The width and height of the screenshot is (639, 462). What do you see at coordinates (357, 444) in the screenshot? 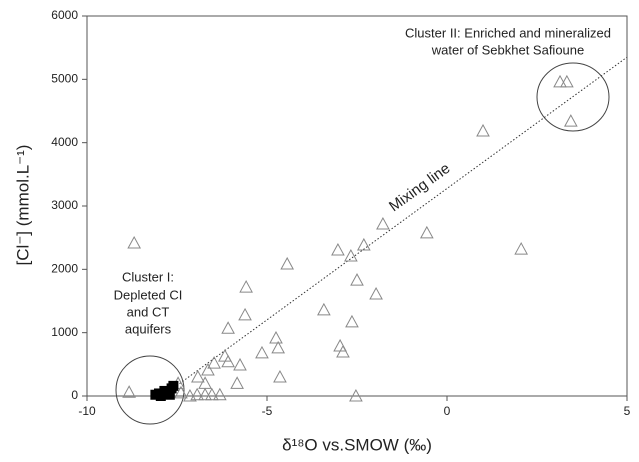
I see `x-axis-label: δ¹⁸O vs.SMOW (‰)` at bounding box center [357, 444].